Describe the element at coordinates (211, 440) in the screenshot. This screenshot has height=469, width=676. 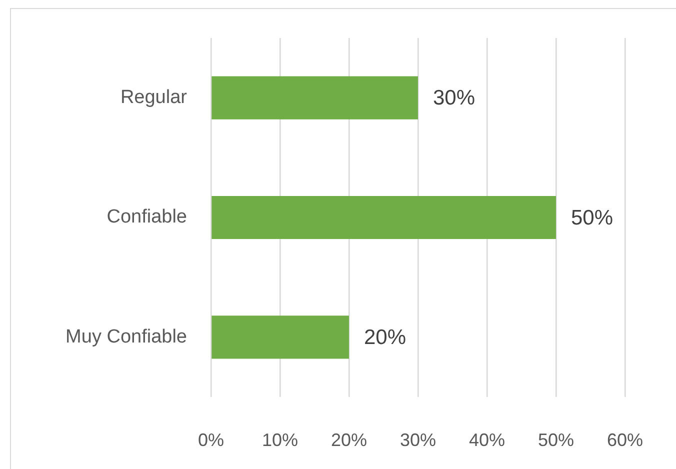
I see `x-tick-label: 0%` at that location.